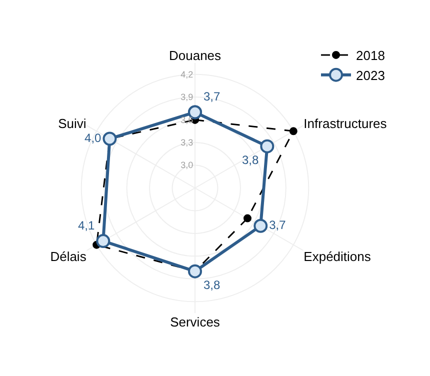 The image size is (430, 376). Describe the element at coordinates (370, 75) in the screenshot. I see `legend-label: 2023` at that location.